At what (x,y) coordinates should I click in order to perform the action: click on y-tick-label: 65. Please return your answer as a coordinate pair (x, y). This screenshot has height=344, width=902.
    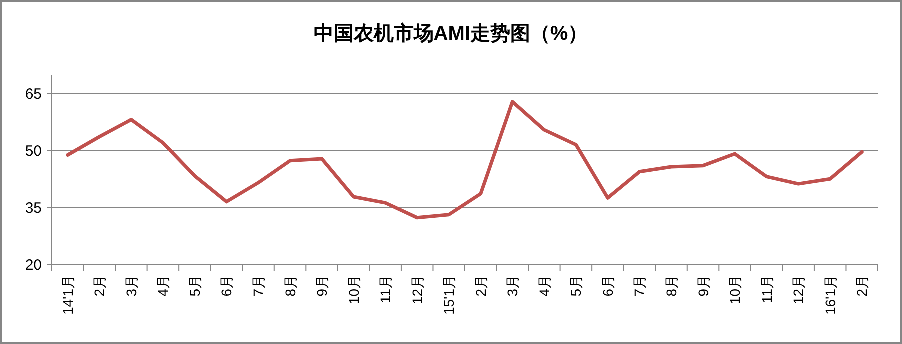
    Looking at the image, I should click on (33, 94).